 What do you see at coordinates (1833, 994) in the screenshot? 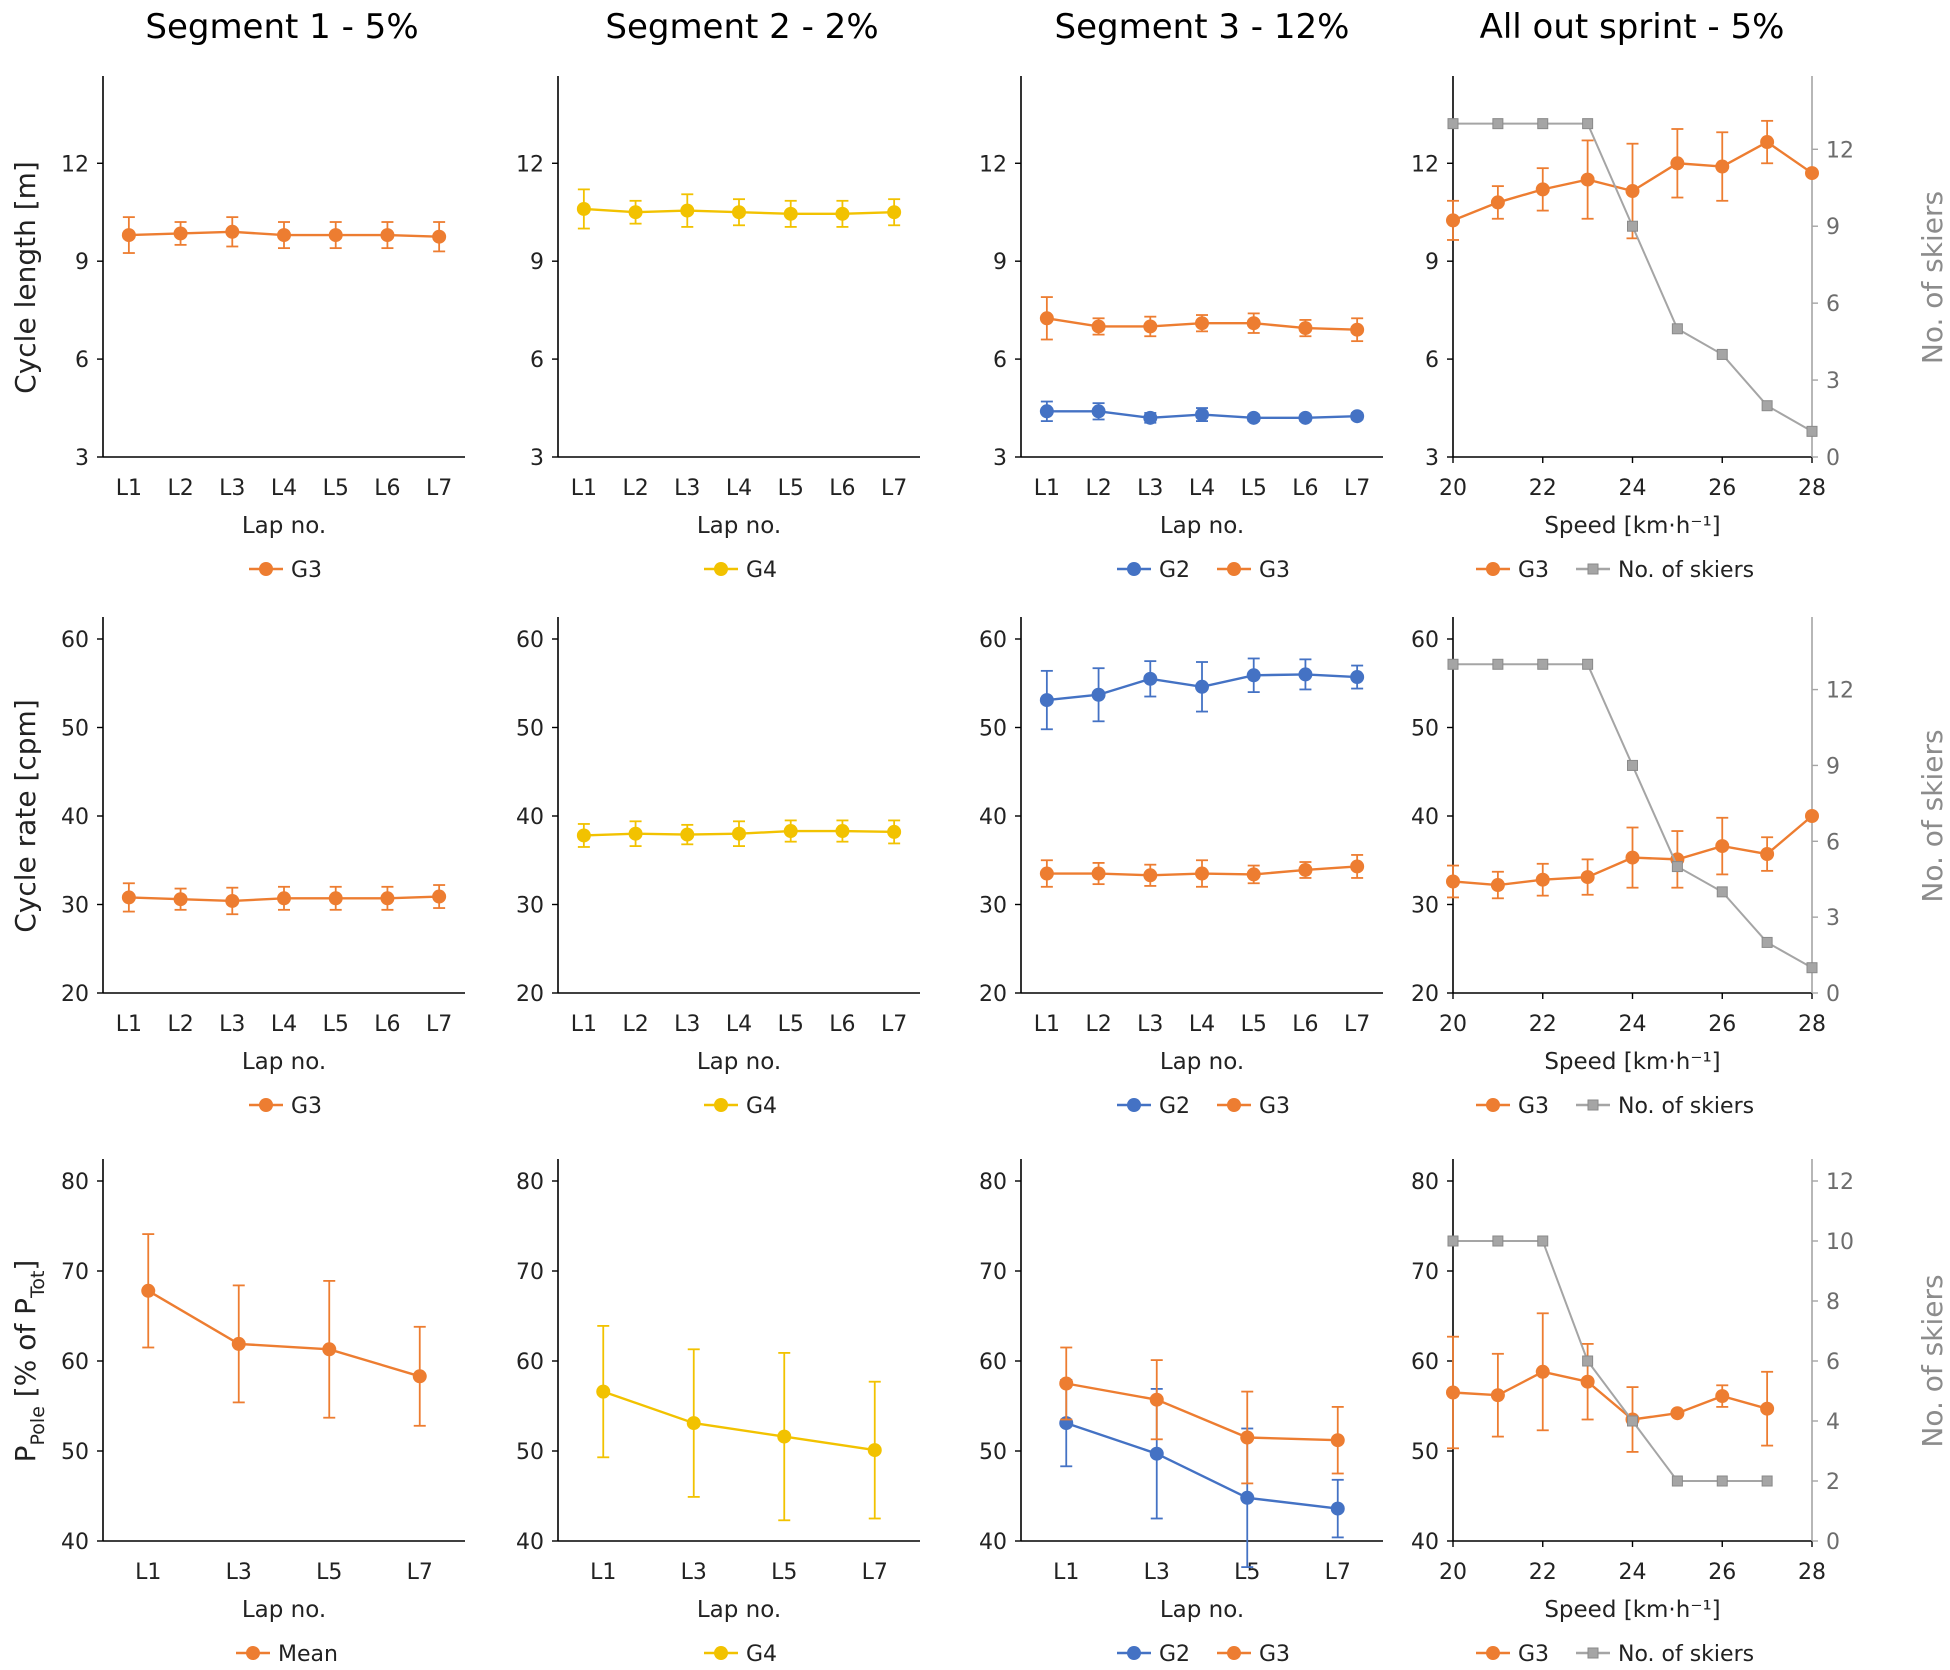
I see `y2-tick-label: 0` at bounding box center [1833, 994].